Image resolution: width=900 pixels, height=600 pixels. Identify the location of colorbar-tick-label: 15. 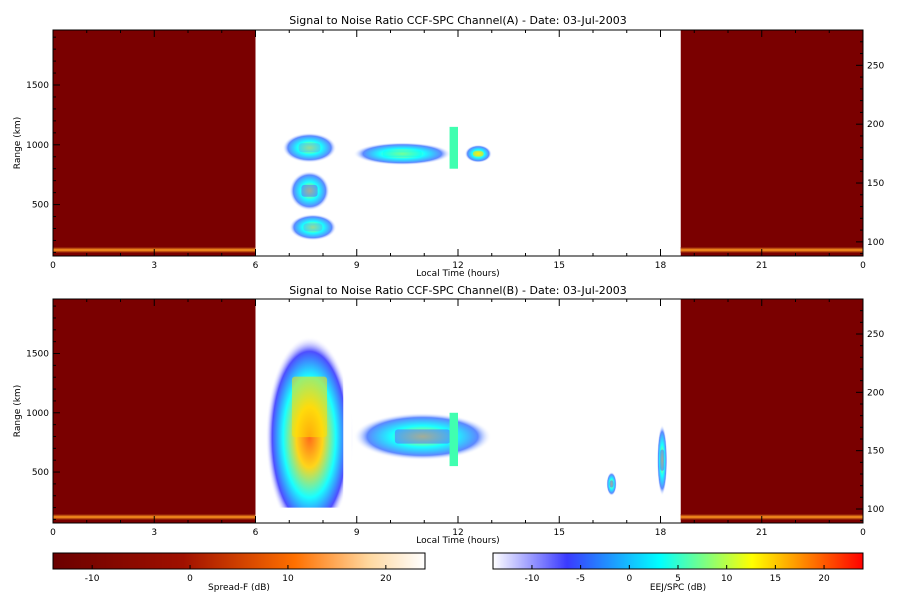
(775, 579).